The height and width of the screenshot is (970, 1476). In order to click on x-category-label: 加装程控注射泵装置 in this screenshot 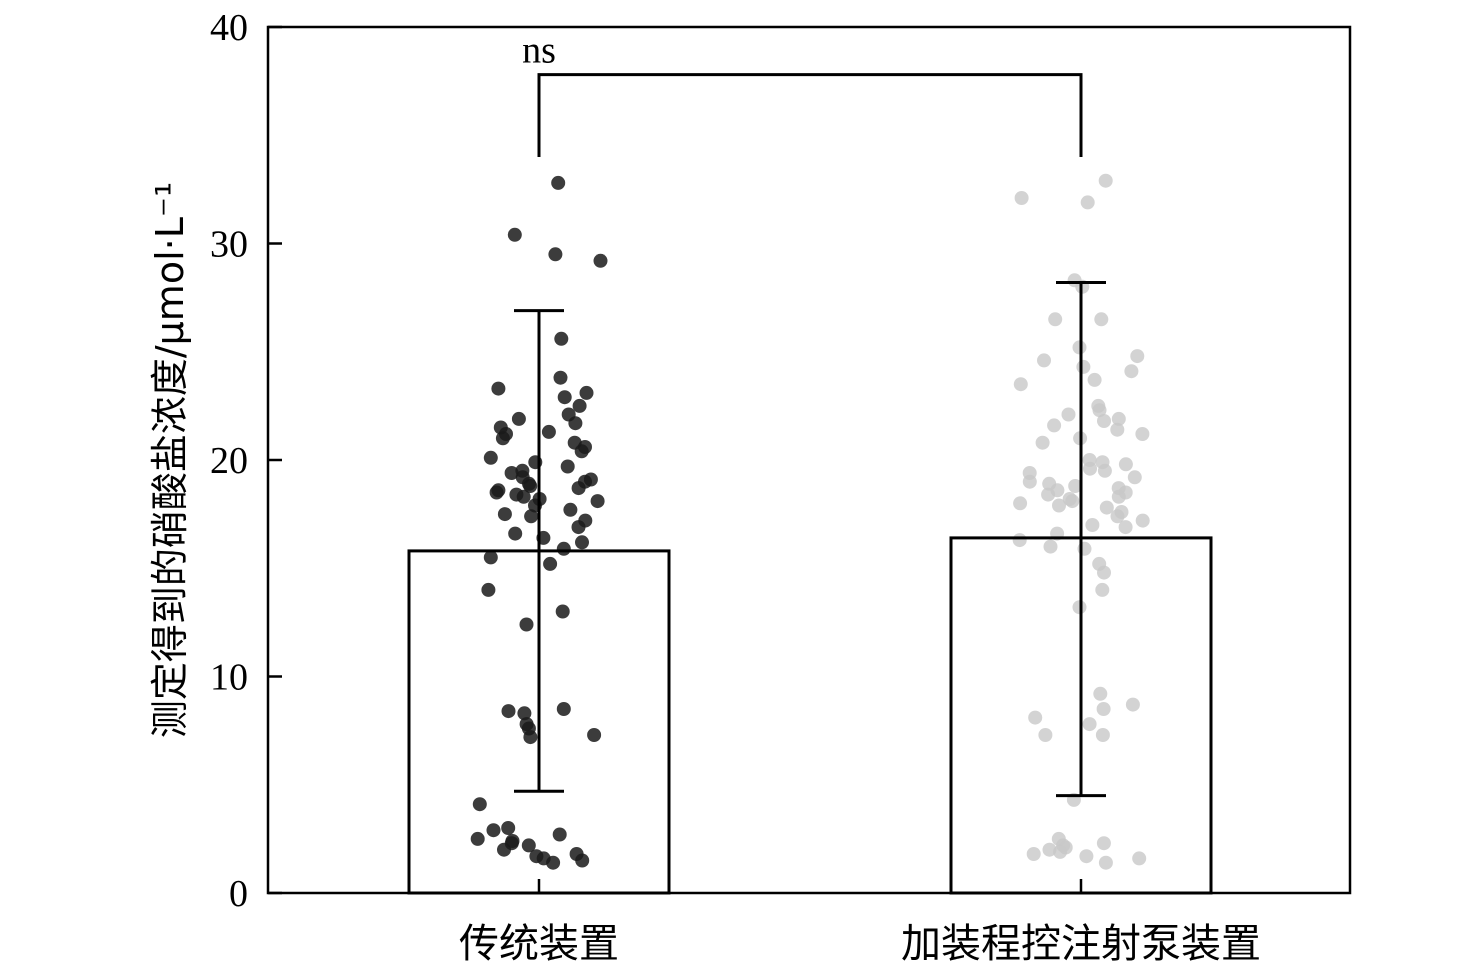, I will do `click(1081, 944)`.